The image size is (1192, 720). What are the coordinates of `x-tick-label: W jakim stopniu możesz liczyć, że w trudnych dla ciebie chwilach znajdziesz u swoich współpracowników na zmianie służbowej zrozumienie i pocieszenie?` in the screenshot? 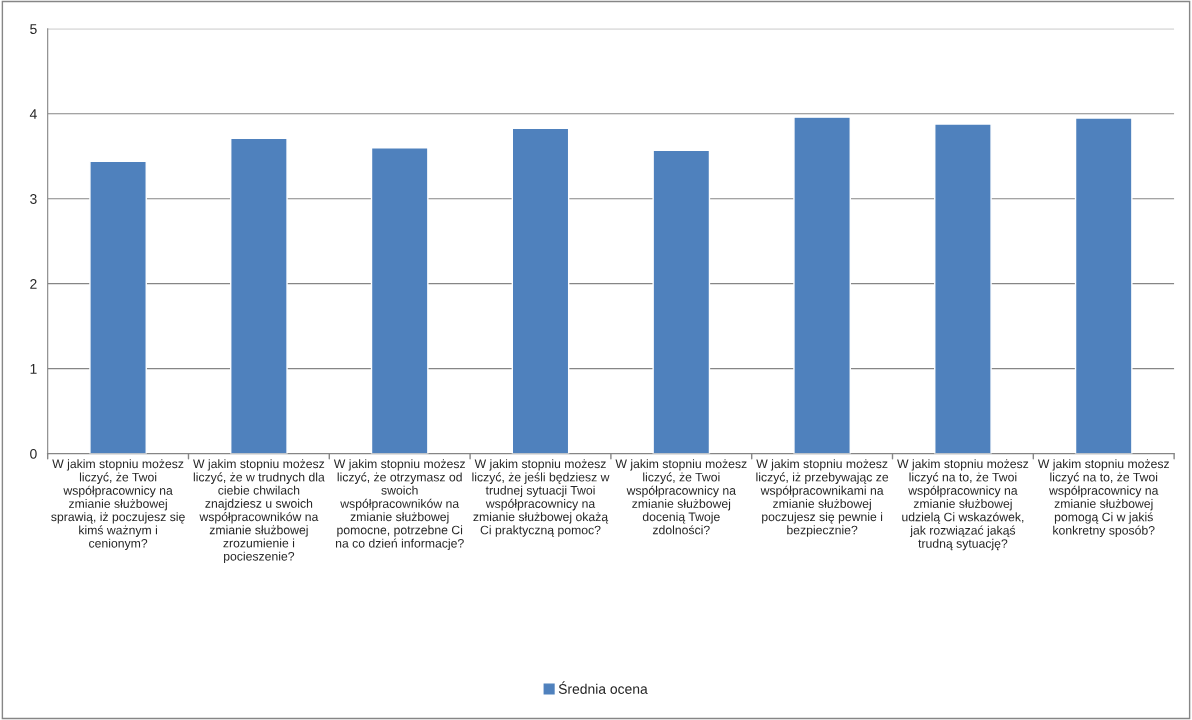 It's located at (259, 511).